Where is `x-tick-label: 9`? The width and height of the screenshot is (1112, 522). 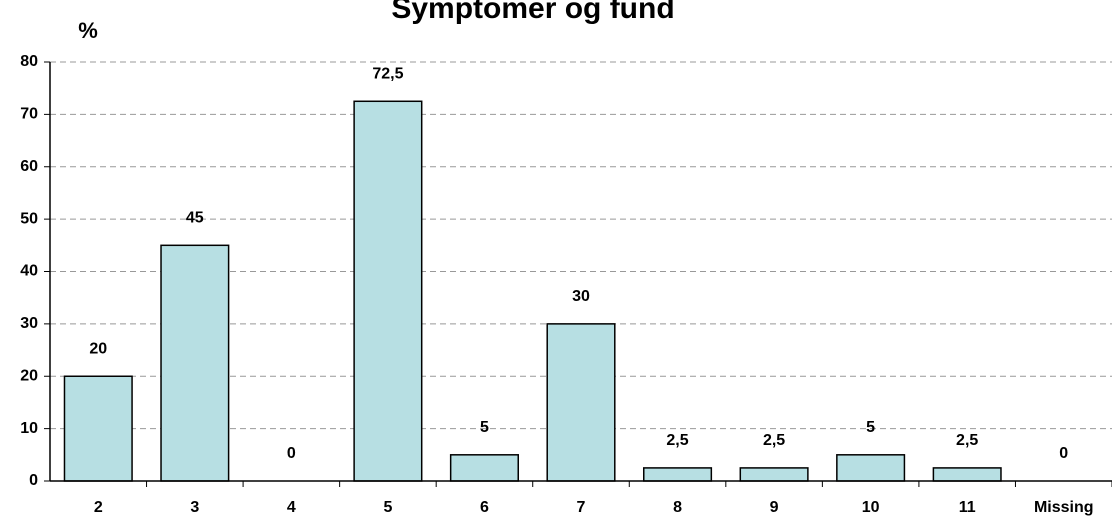
x-tick-label: 9 is located at coordinates (774, 507).